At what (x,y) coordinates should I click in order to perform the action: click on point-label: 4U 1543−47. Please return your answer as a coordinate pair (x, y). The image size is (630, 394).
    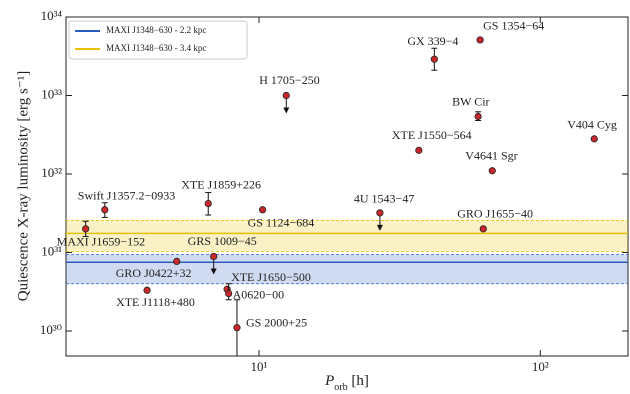
    Looking at the image, I should click on (384, 199).